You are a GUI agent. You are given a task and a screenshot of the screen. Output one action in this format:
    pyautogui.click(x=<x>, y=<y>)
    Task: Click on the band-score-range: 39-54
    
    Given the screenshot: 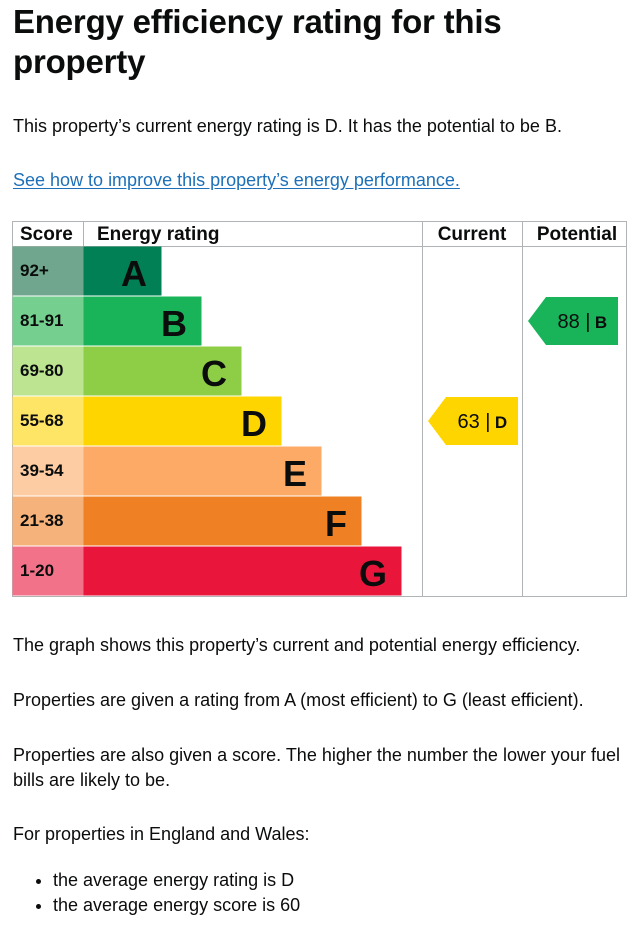 What is the action you would take?
    pyautogui.click(x=42, y=470)
    